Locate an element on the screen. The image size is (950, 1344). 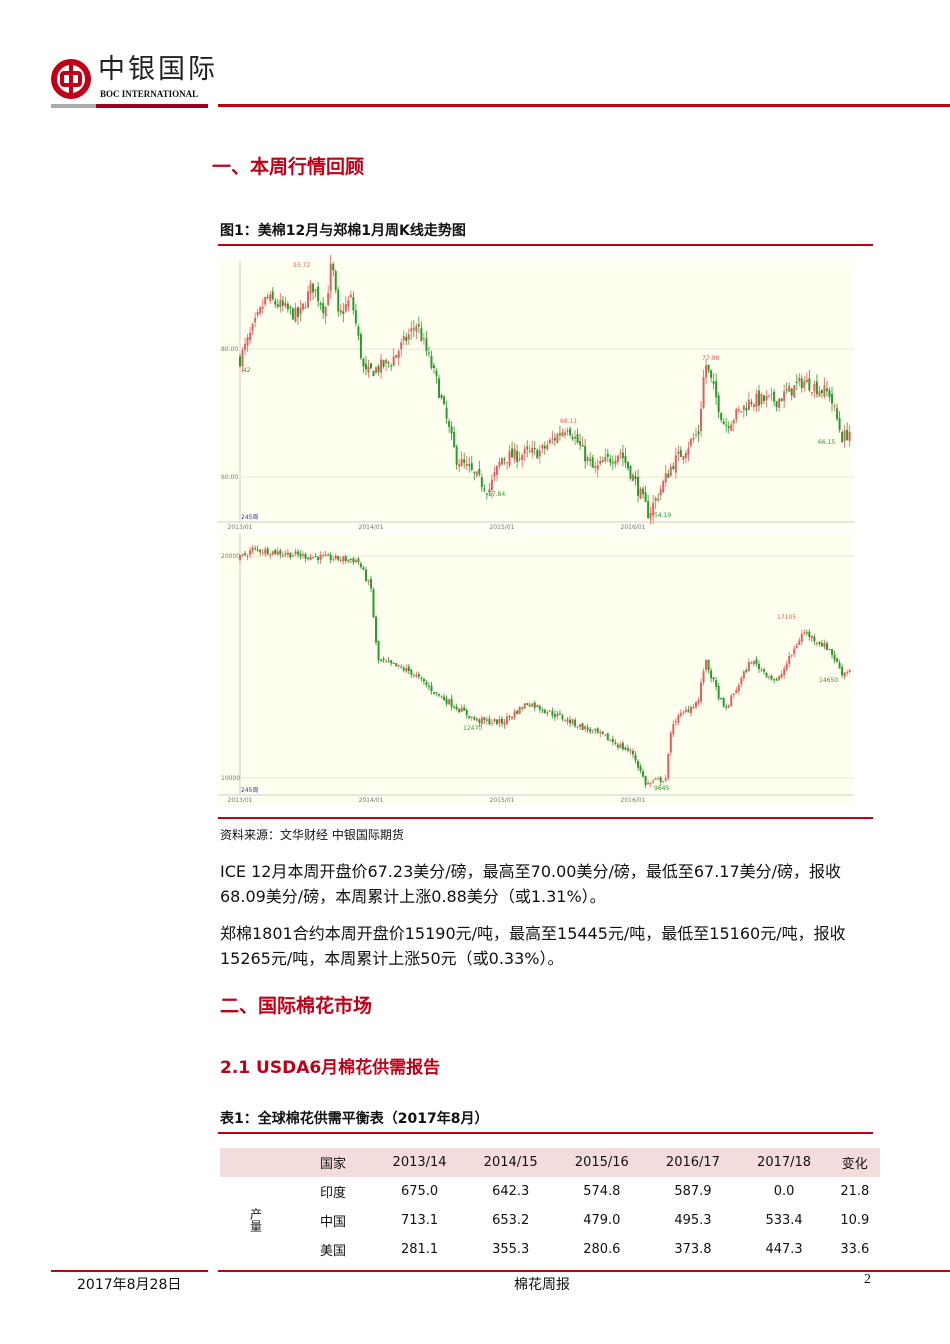
source-rule is located at coordinates (545, 818).